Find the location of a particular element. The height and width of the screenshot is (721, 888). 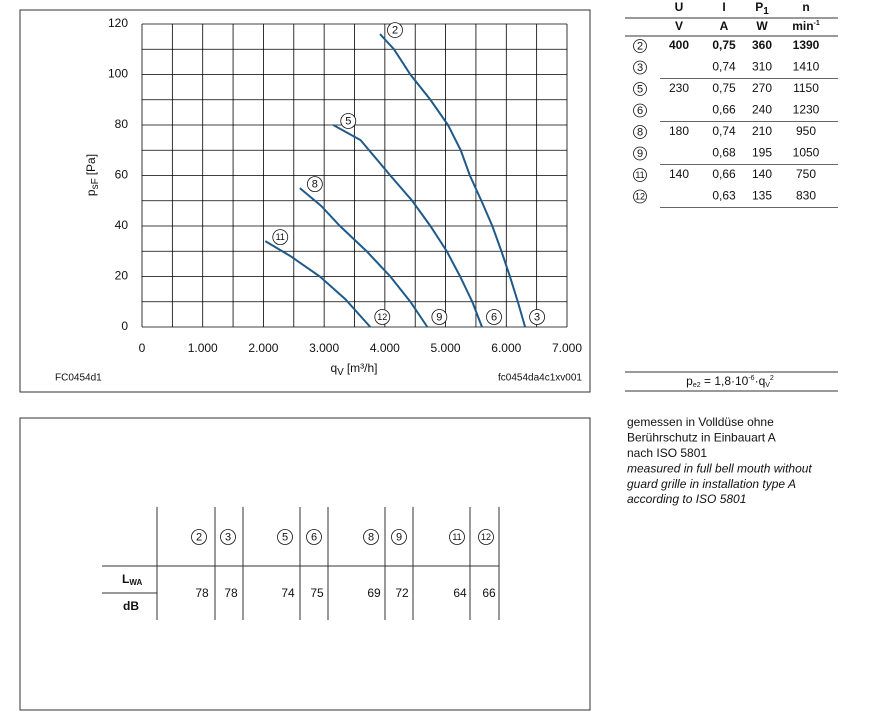

row-id: 12 is located at coordinates (640, 196).